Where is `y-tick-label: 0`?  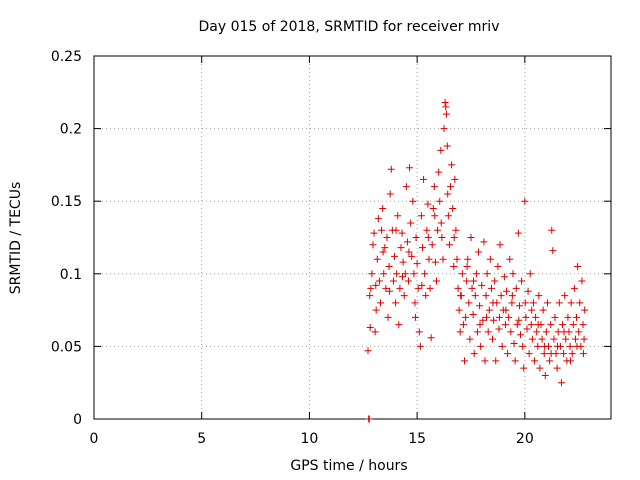 y-tick-label: 0 is located at coordinates (77, 420).